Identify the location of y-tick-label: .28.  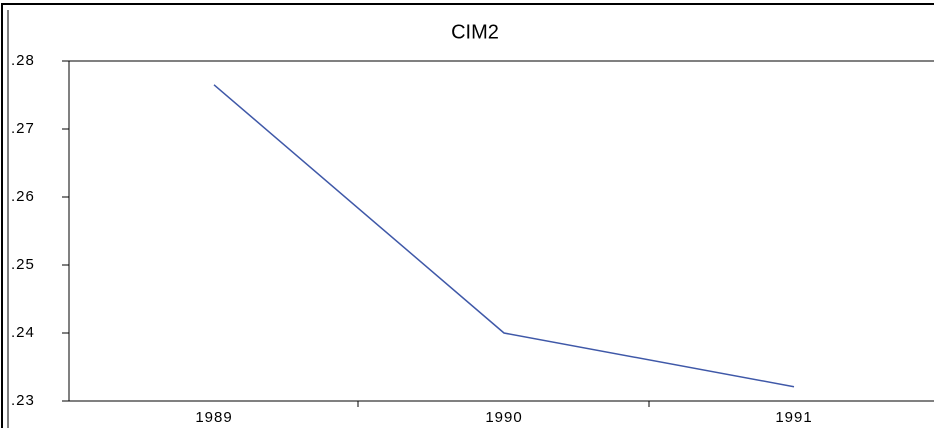
(23, 60).